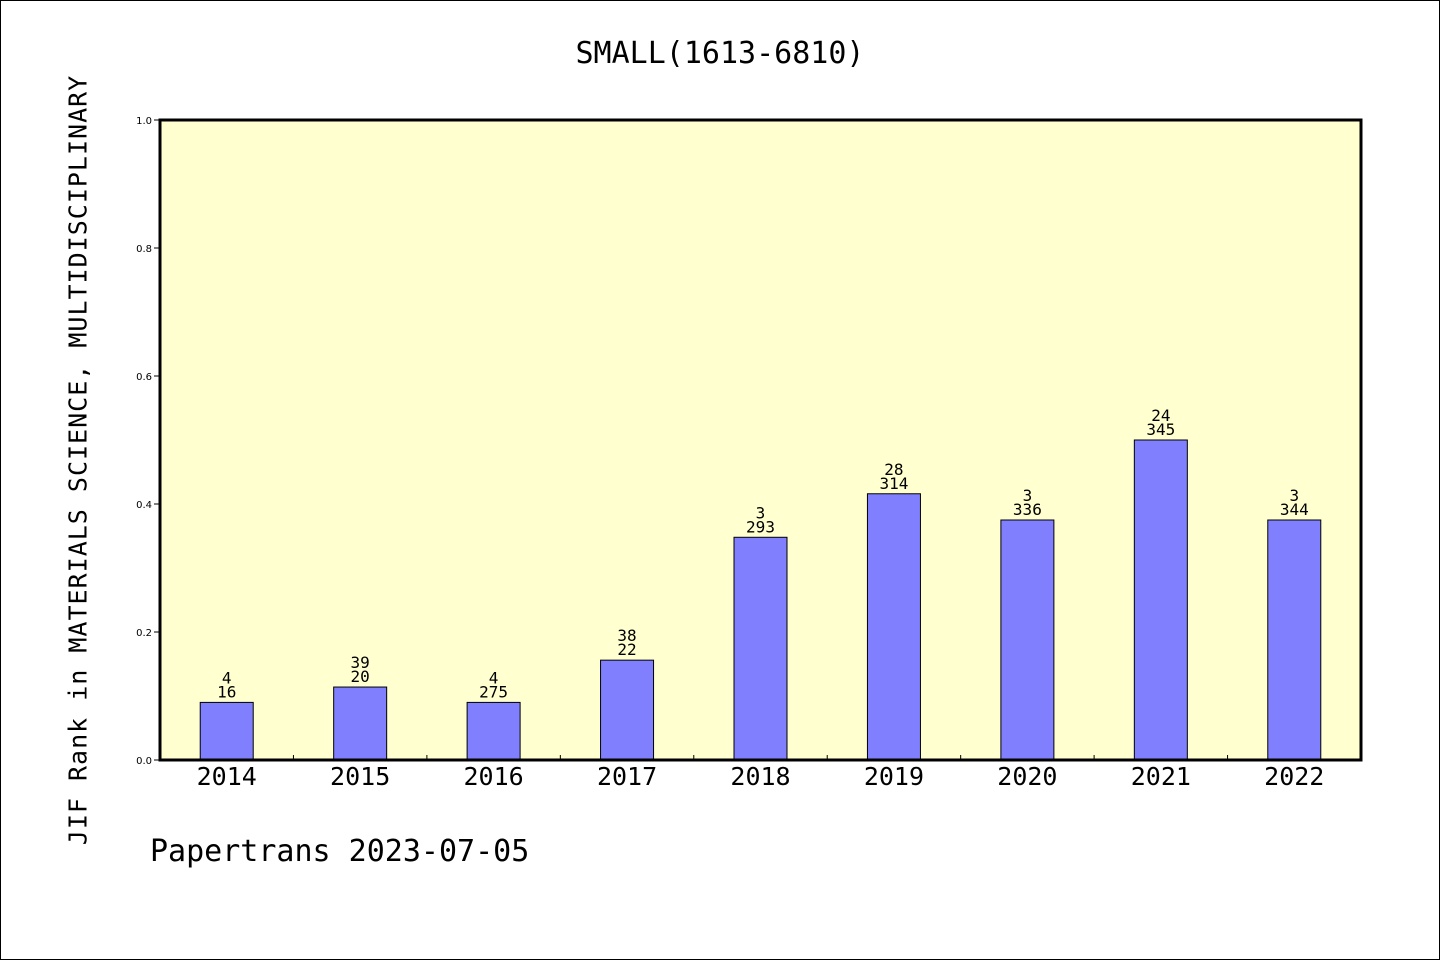  Describe the element at coordinates (226, 691) in the screenshot. I see `bar-label-bottom-2014: 16` at that location.